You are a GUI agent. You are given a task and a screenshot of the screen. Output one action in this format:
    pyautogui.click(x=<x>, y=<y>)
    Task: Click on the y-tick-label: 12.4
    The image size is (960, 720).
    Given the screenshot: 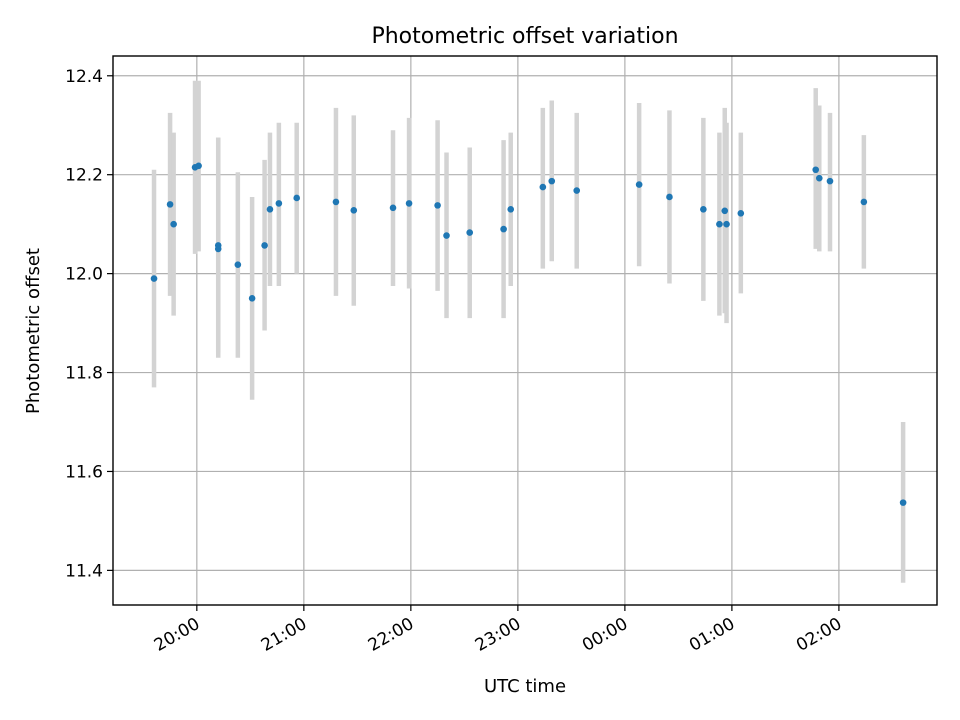 What is the action you would take?
    pyautogui.click(x=84, y=77)
    